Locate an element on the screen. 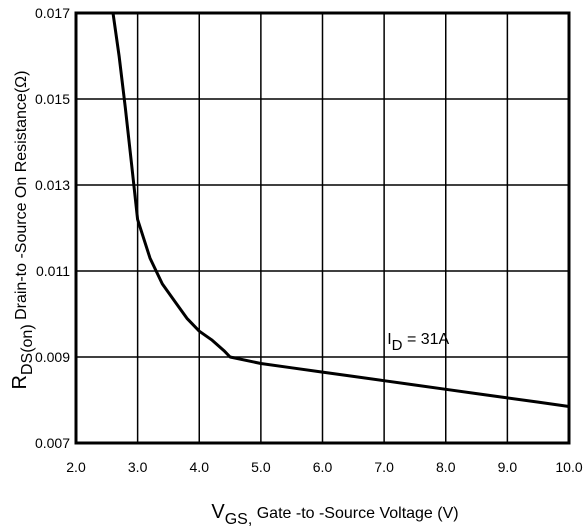  x-tick-label-5: 7.0 is located at coordinates (384, 467).